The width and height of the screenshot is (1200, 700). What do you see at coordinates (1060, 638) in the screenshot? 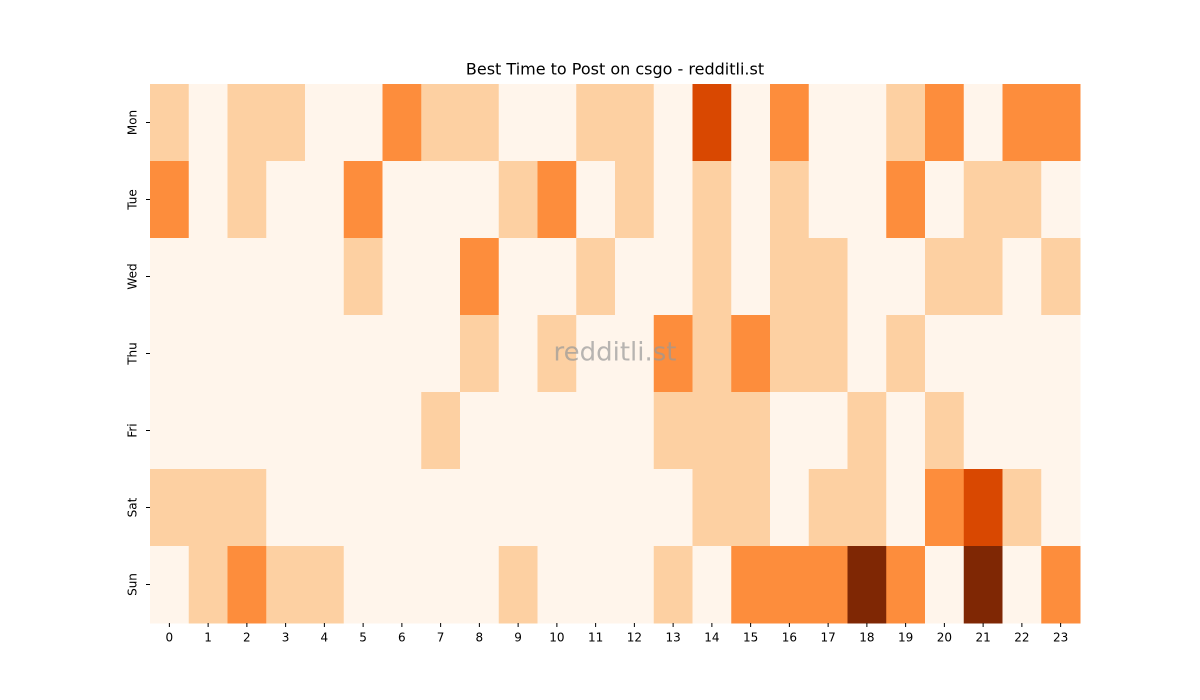
I see `x-tick-label: 23` at bounding box center [1060, 638].